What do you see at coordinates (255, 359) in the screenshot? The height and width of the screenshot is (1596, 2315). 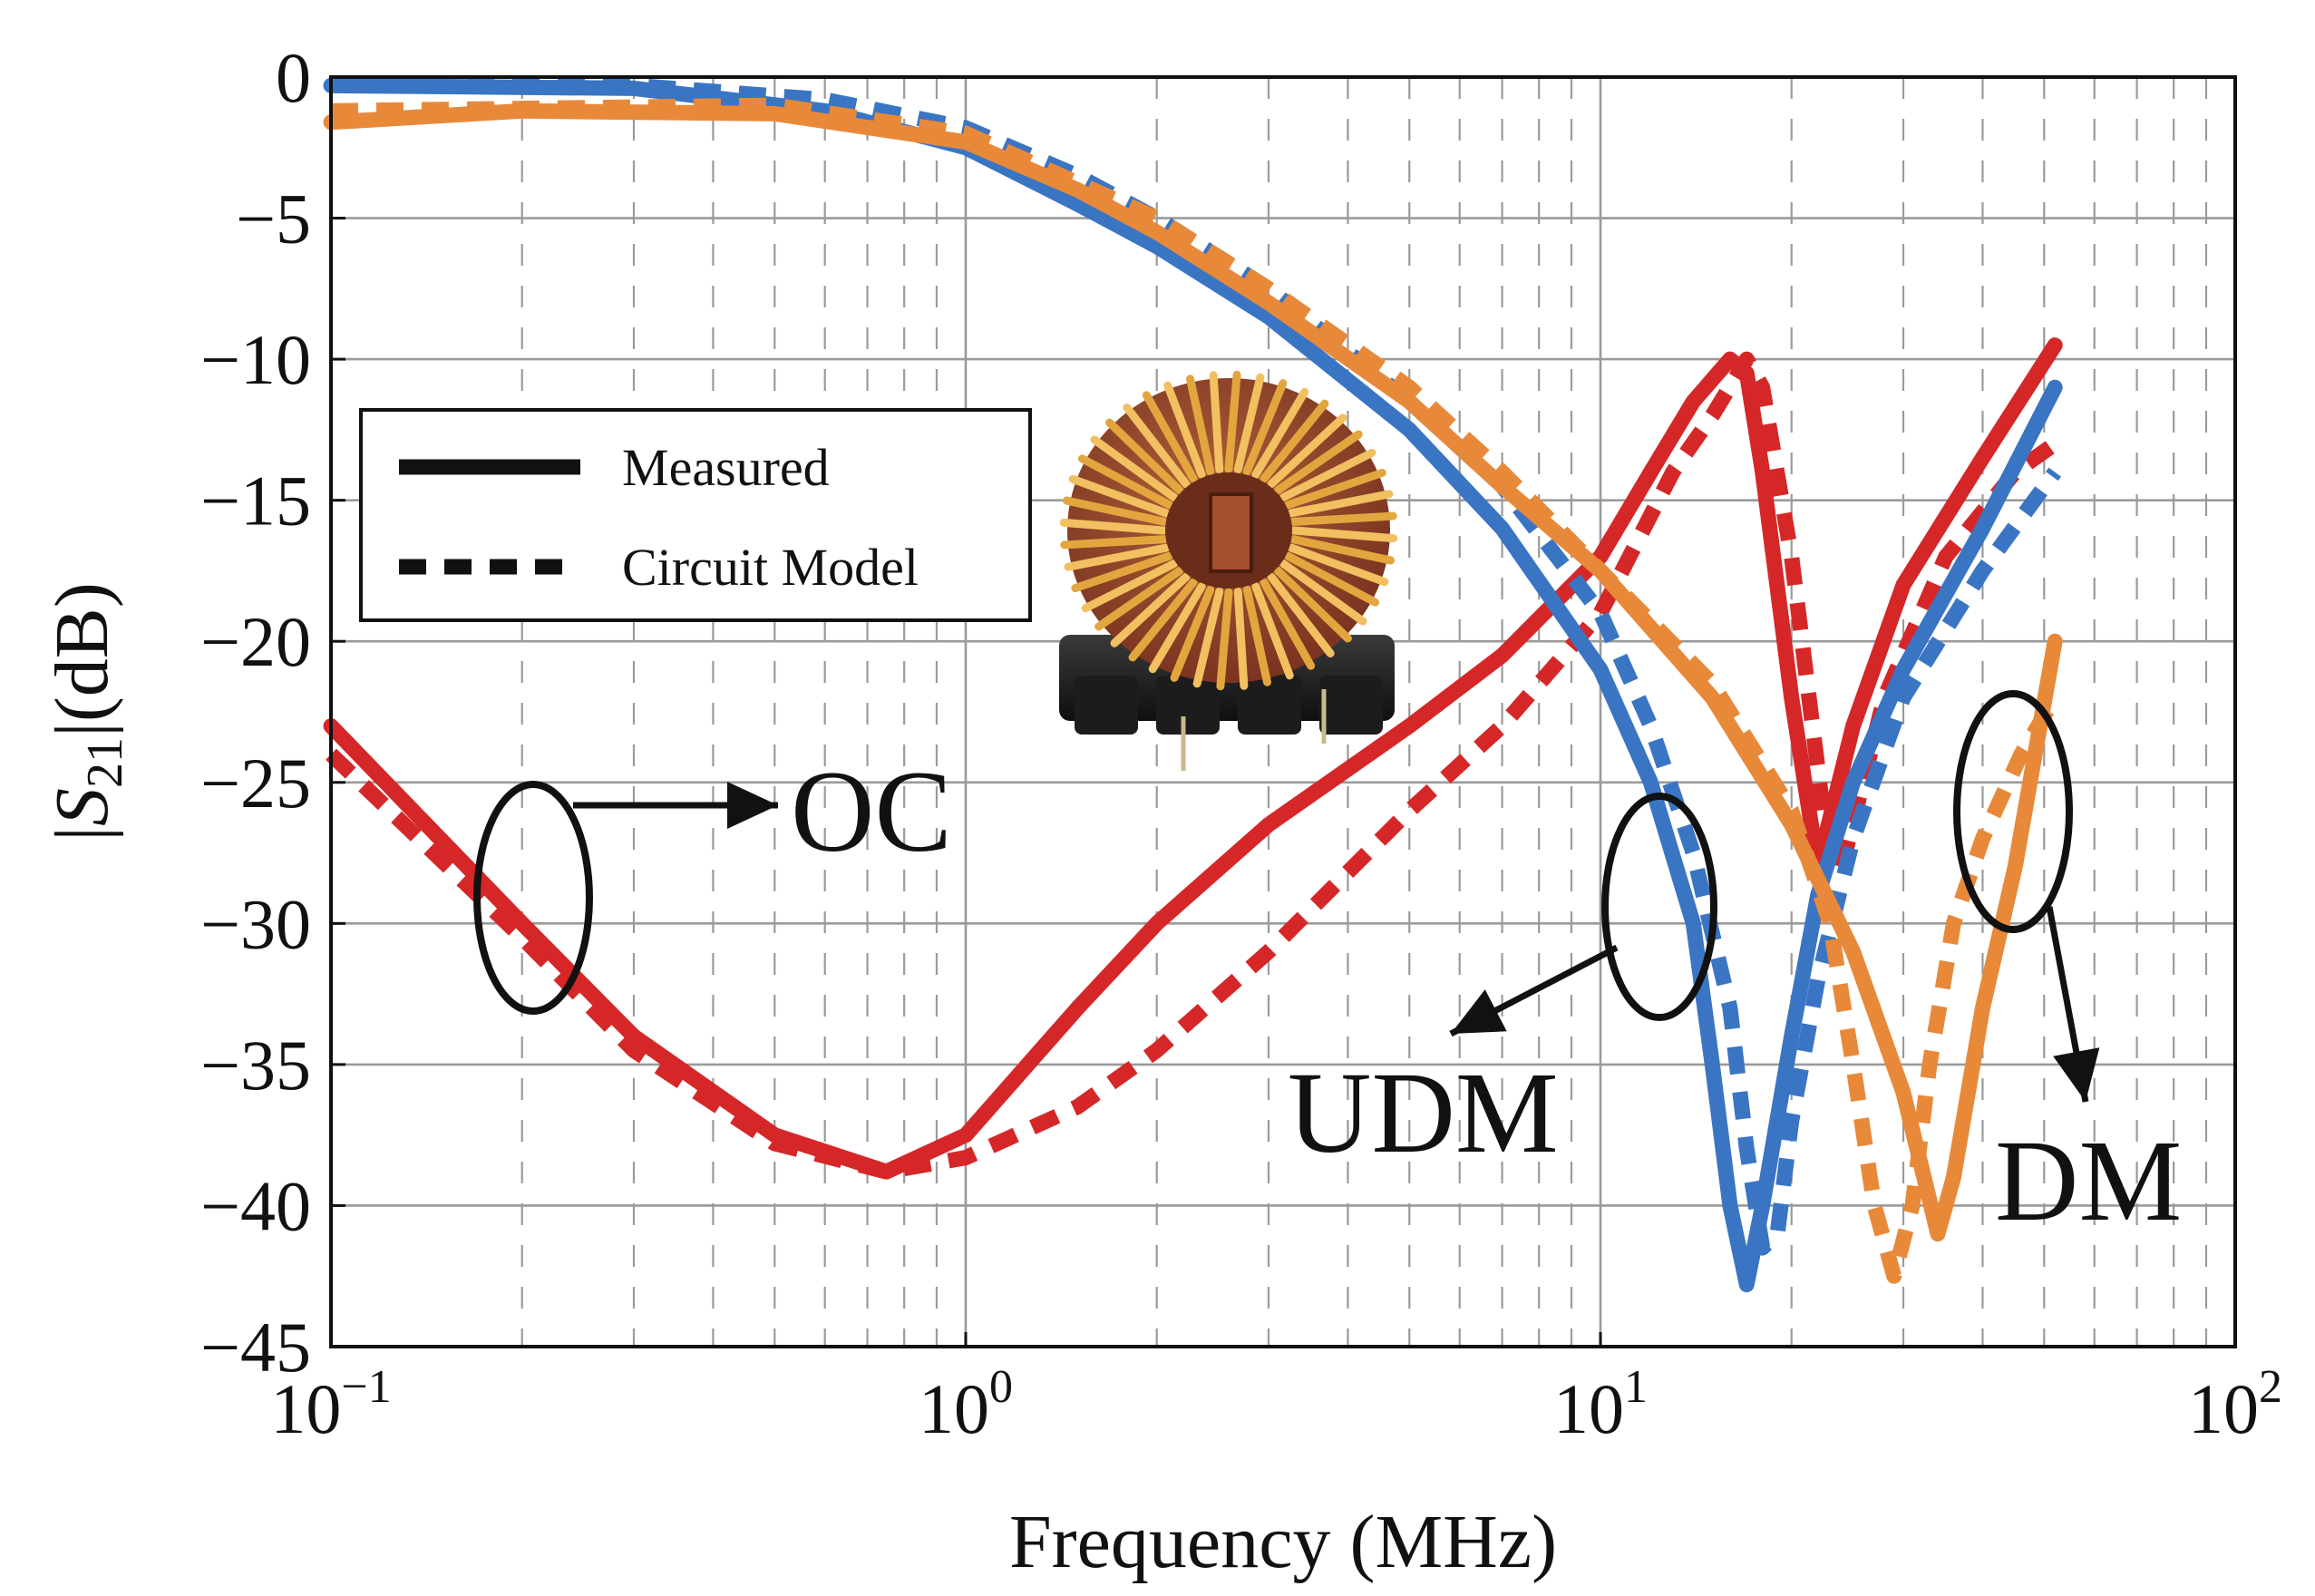 I see `y-tick-label: −10` at bounding box center [255, 359].